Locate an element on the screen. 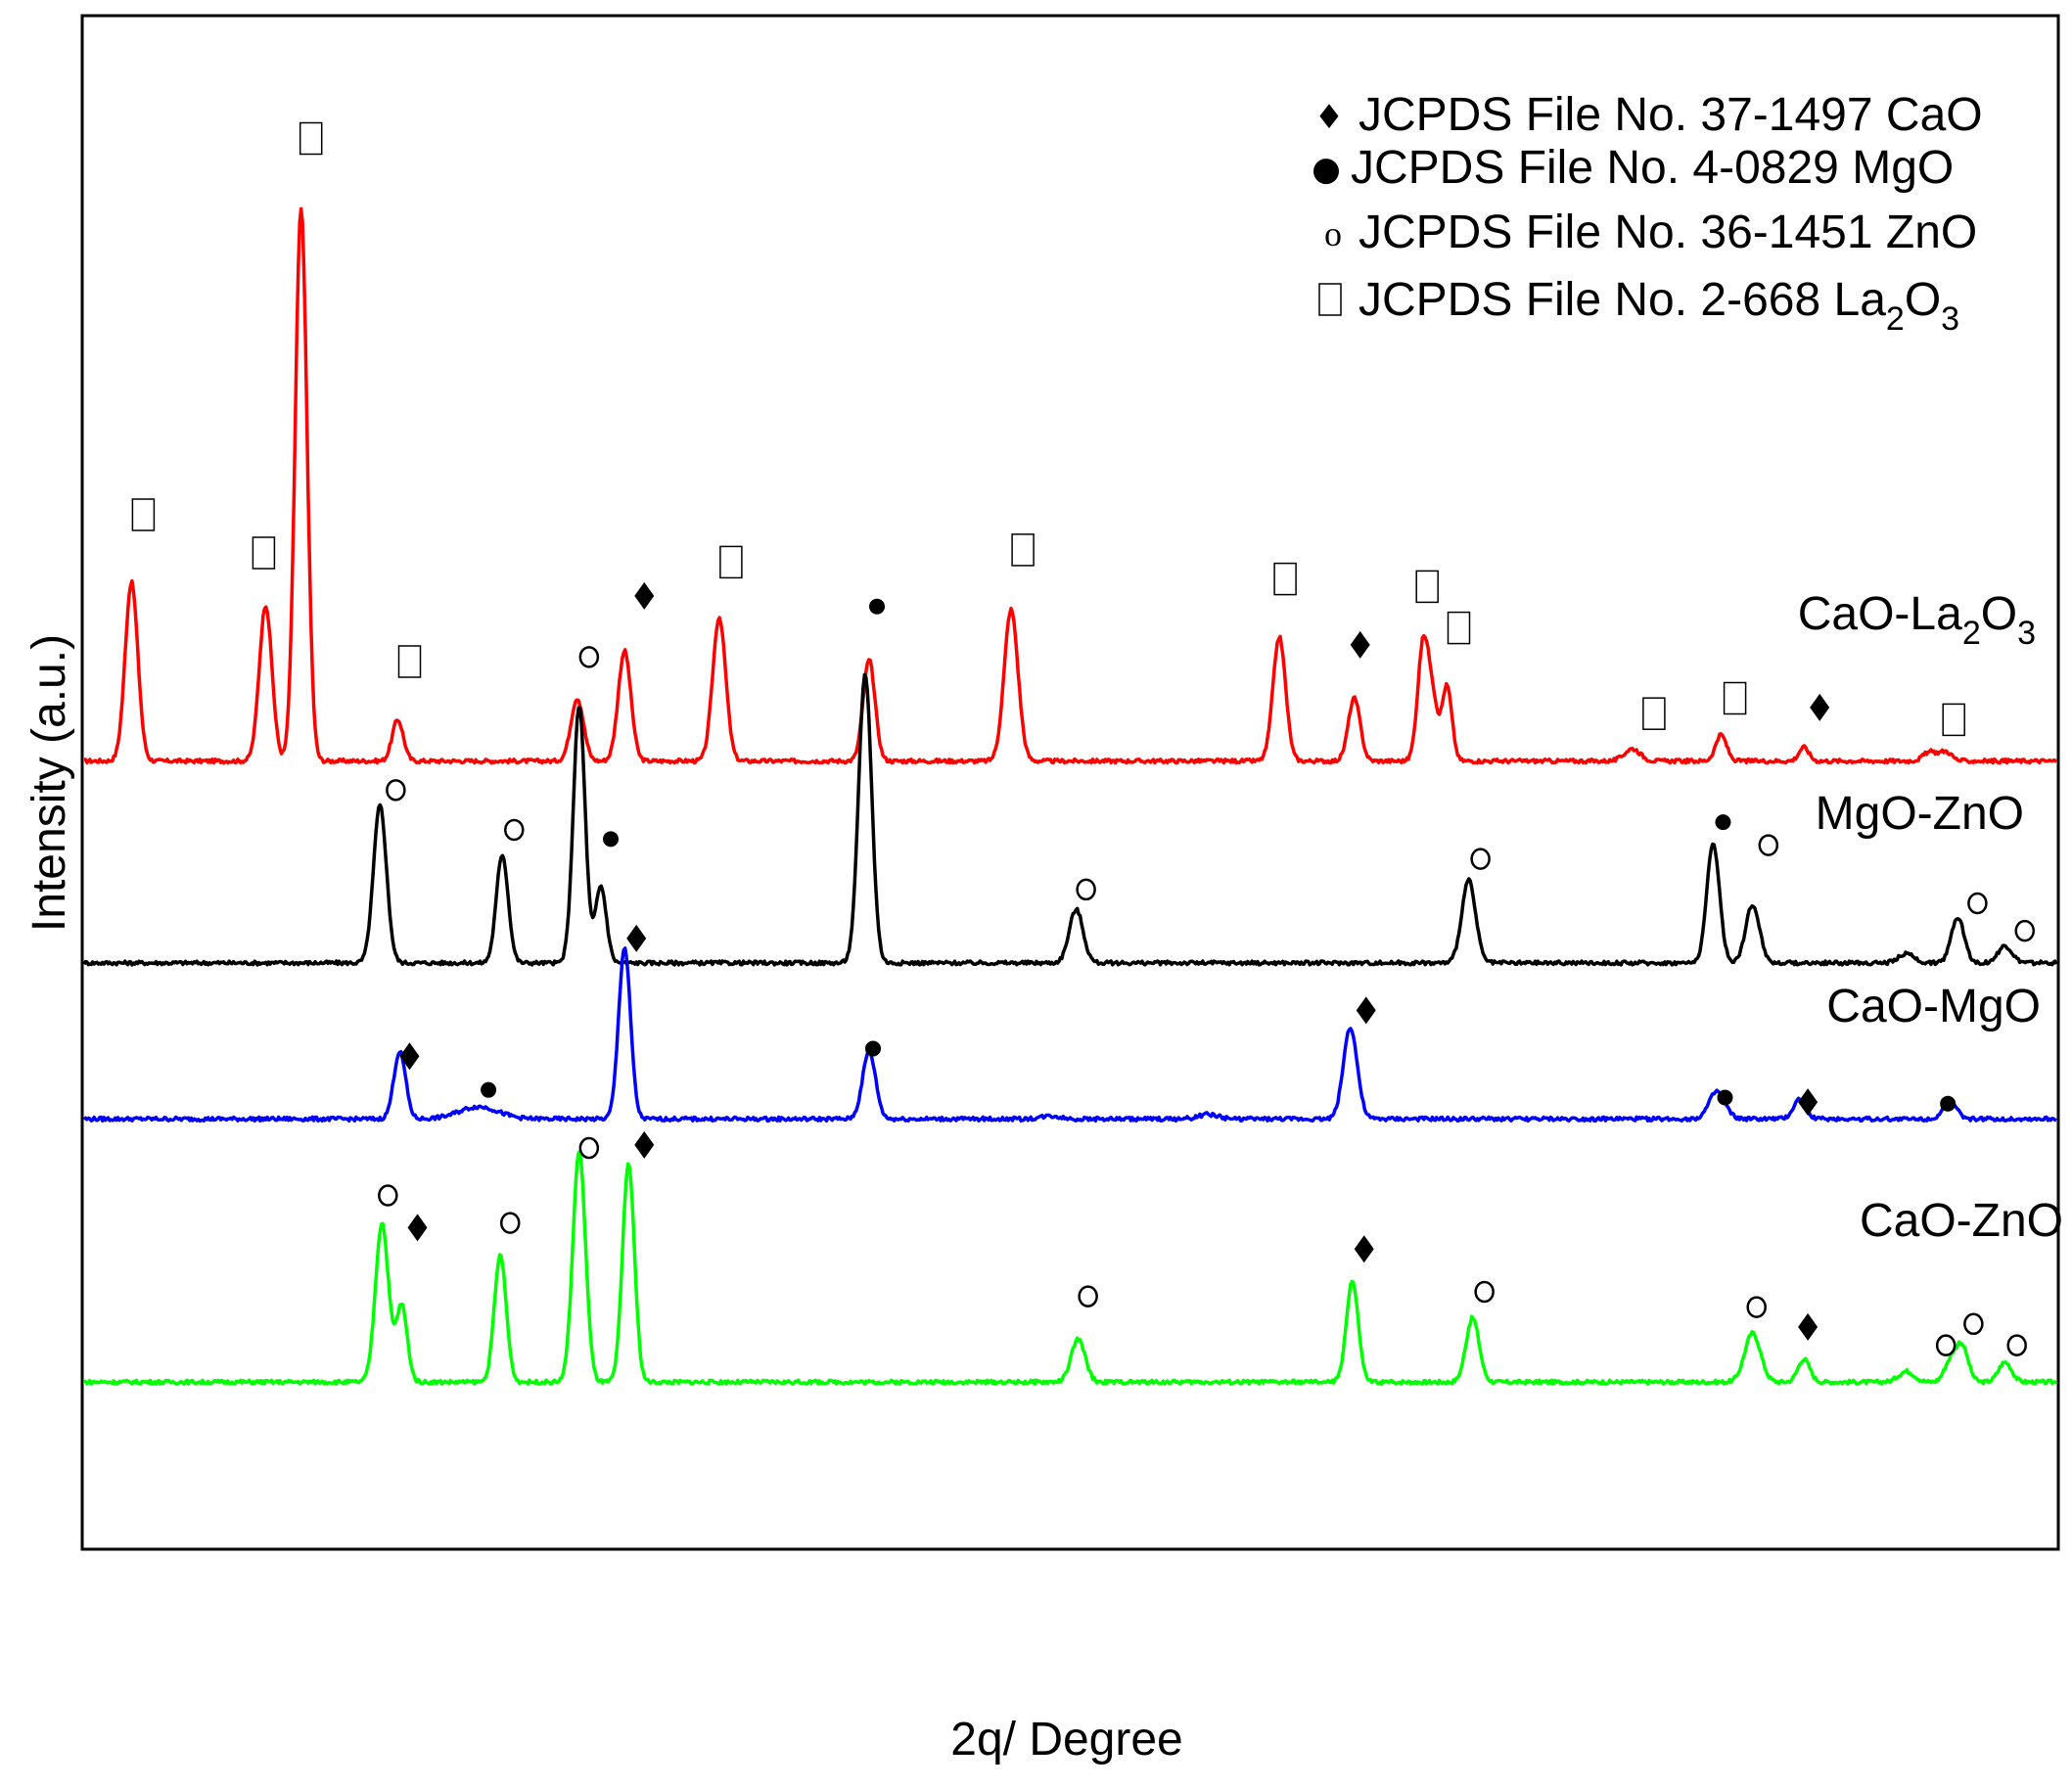  x-axis-title: 2q/ Degree is located at coordinates (1066, 1740).